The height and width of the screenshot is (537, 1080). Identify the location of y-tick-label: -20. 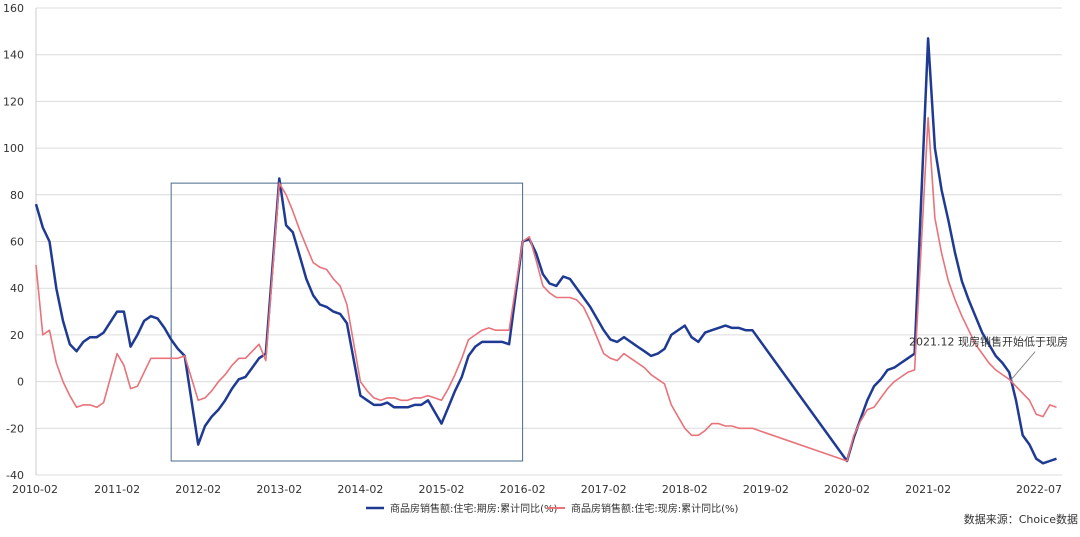
(15, 428).